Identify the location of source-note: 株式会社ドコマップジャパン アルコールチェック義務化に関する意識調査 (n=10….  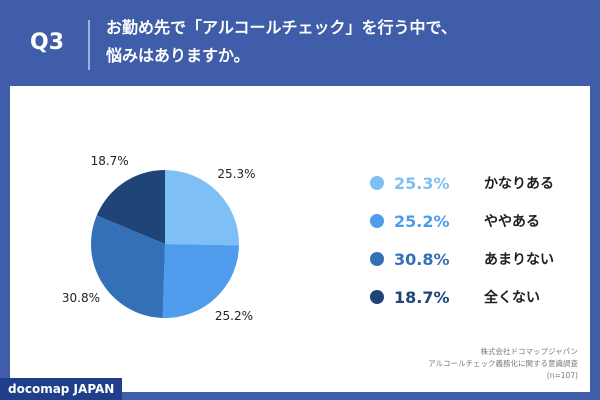
(503, 364).